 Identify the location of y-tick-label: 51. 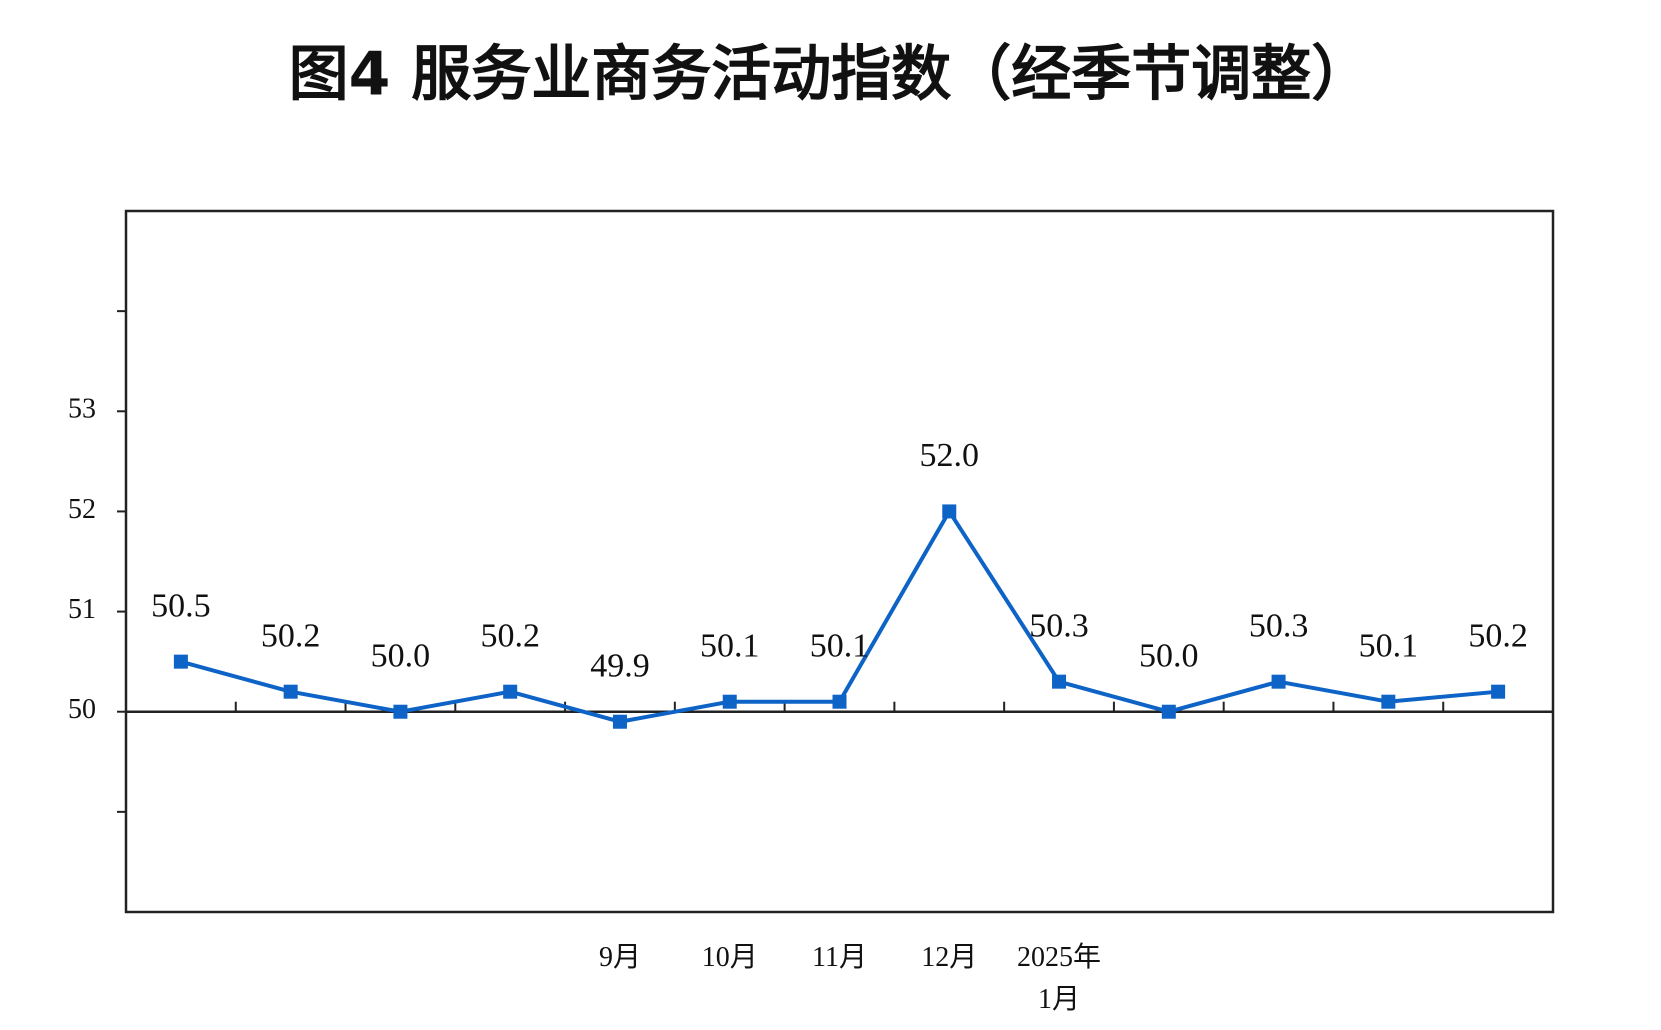
(82, 609).